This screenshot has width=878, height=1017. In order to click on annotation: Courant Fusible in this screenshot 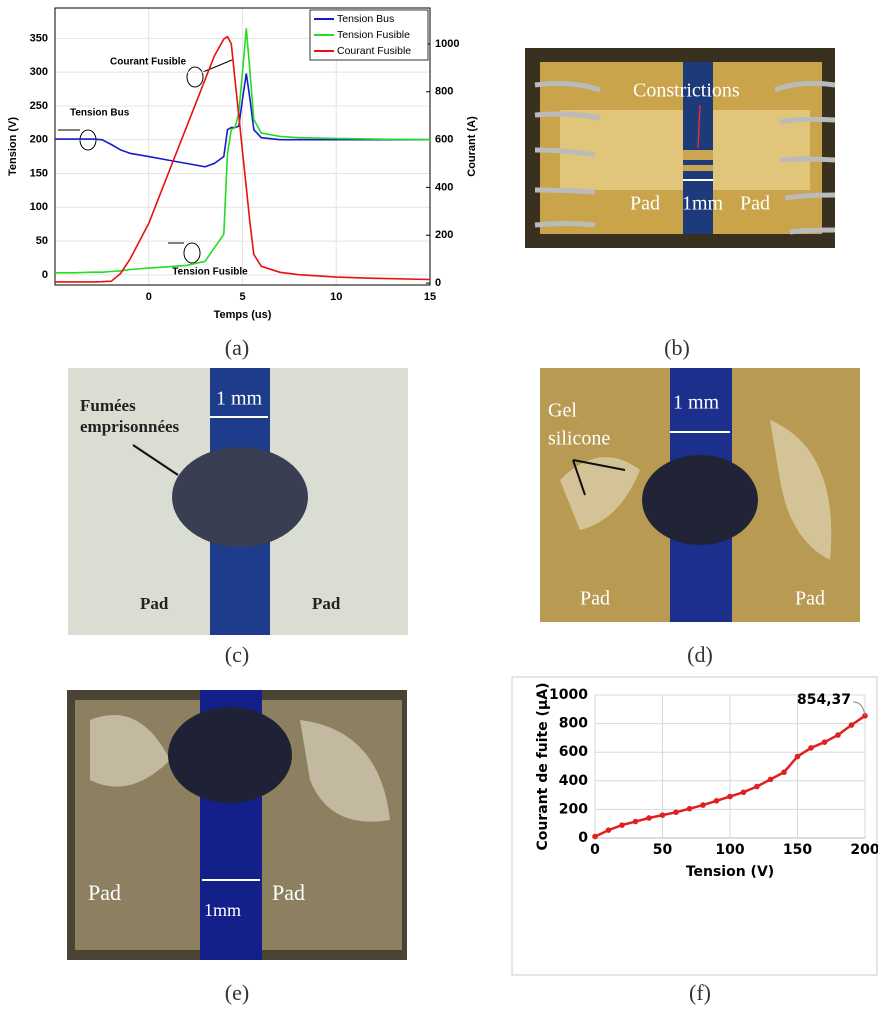, I will do `click(148, 62)`.